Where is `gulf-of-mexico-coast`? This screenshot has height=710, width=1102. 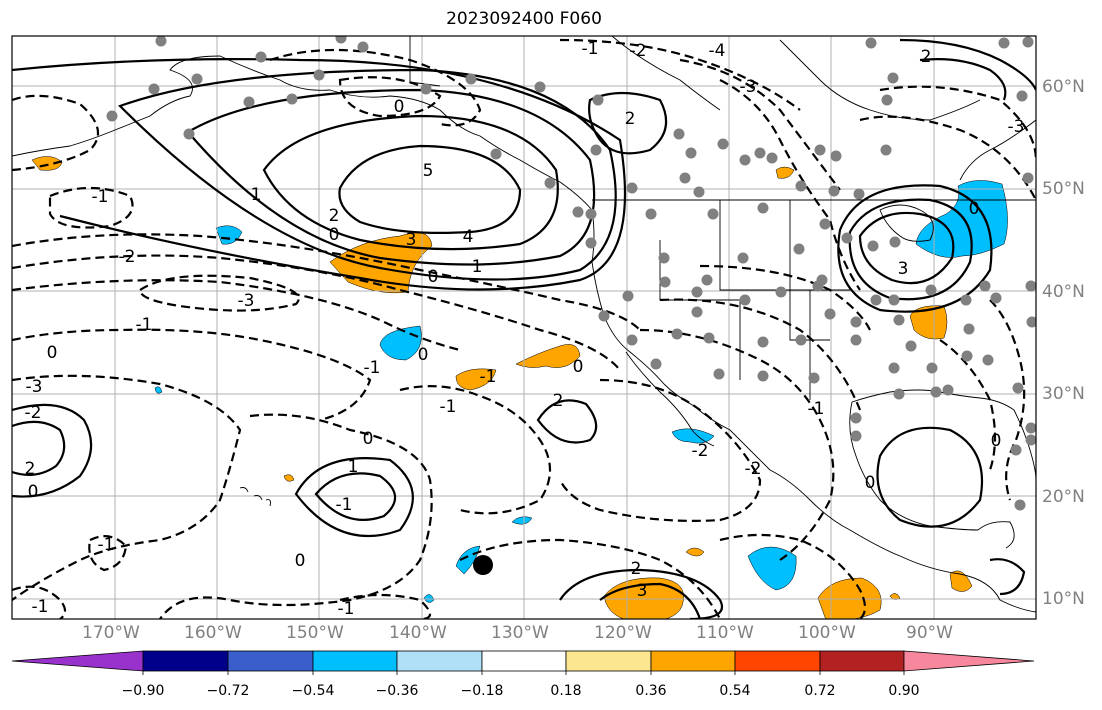
gulf-of-mexico-coast is located at coordinates (943, 435).